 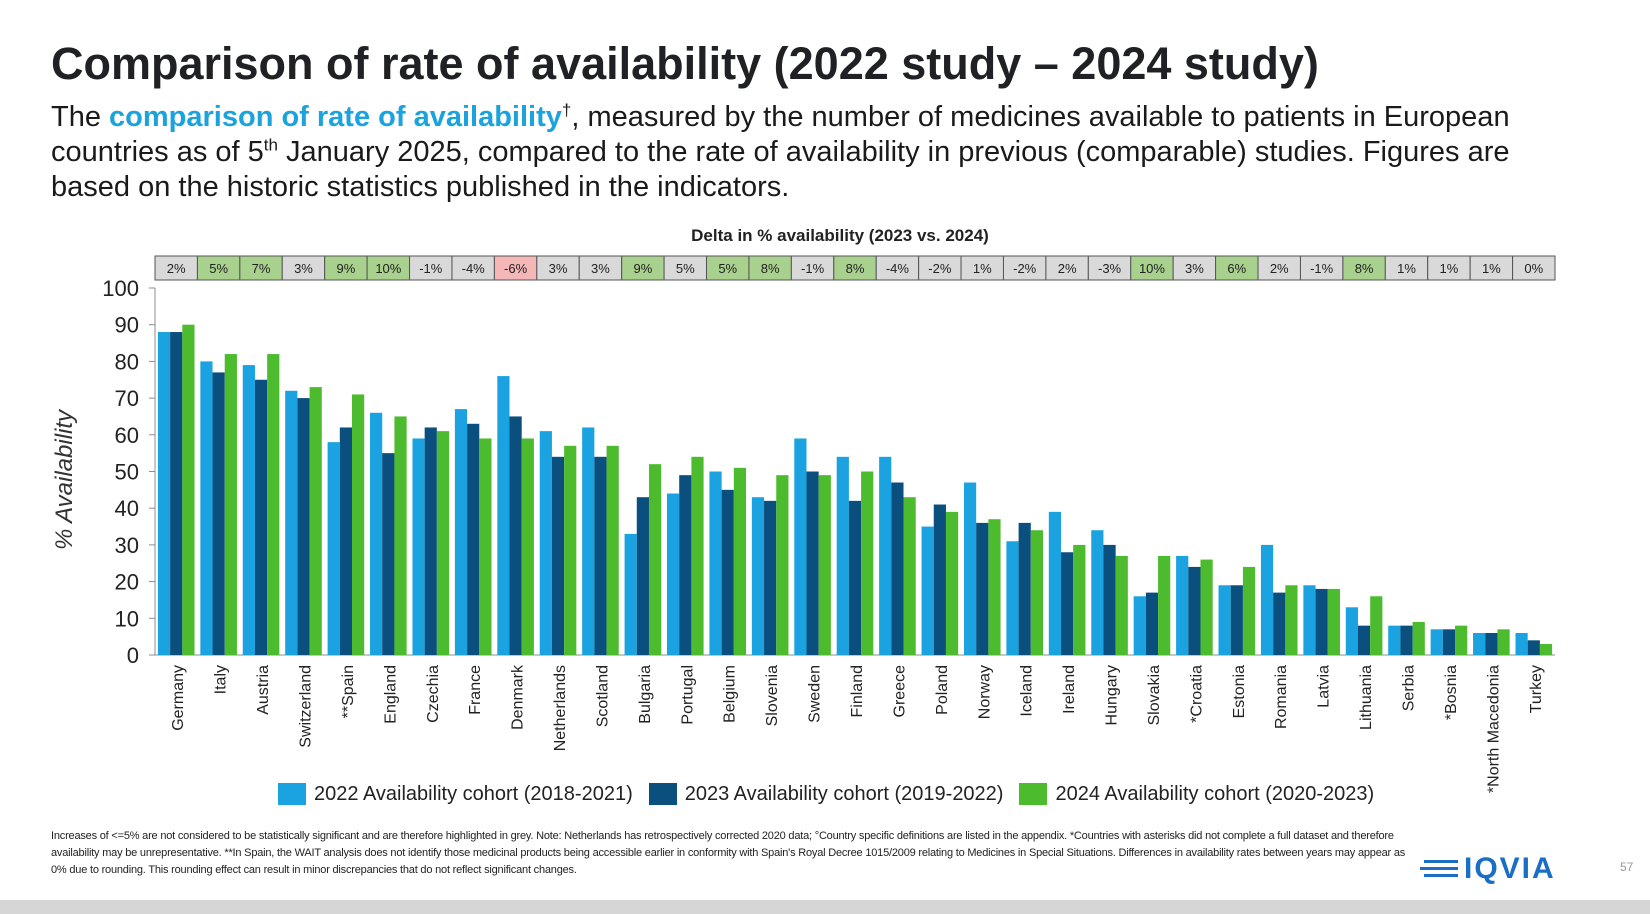 I want to click on x-tick-label: *Croatia, so click(x=1196, y=694).